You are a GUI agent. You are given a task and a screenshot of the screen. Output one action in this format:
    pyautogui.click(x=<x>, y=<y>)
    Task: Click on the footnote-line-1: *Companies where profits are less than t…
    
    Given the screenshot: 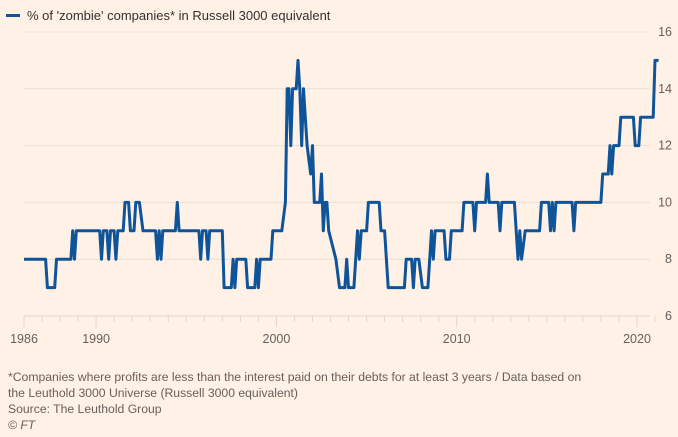 What is the action you would take?
    pyautogui.click(x=295, y=377)
    